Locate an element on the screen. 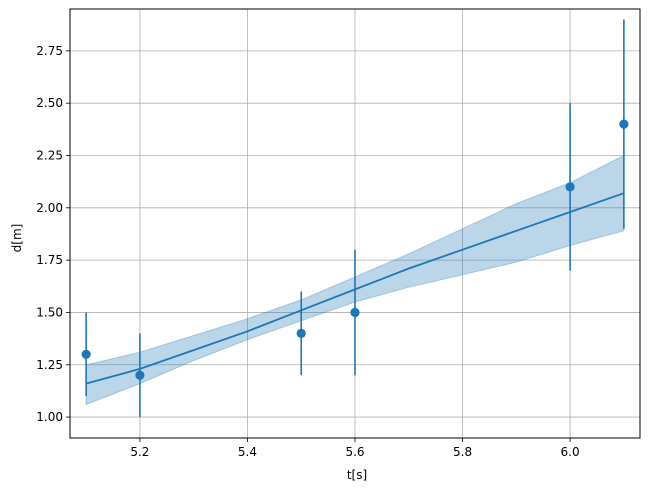 This screenshot has height=491, width=651. x-axis-label: t[s] is located at coordinates (357, 475).